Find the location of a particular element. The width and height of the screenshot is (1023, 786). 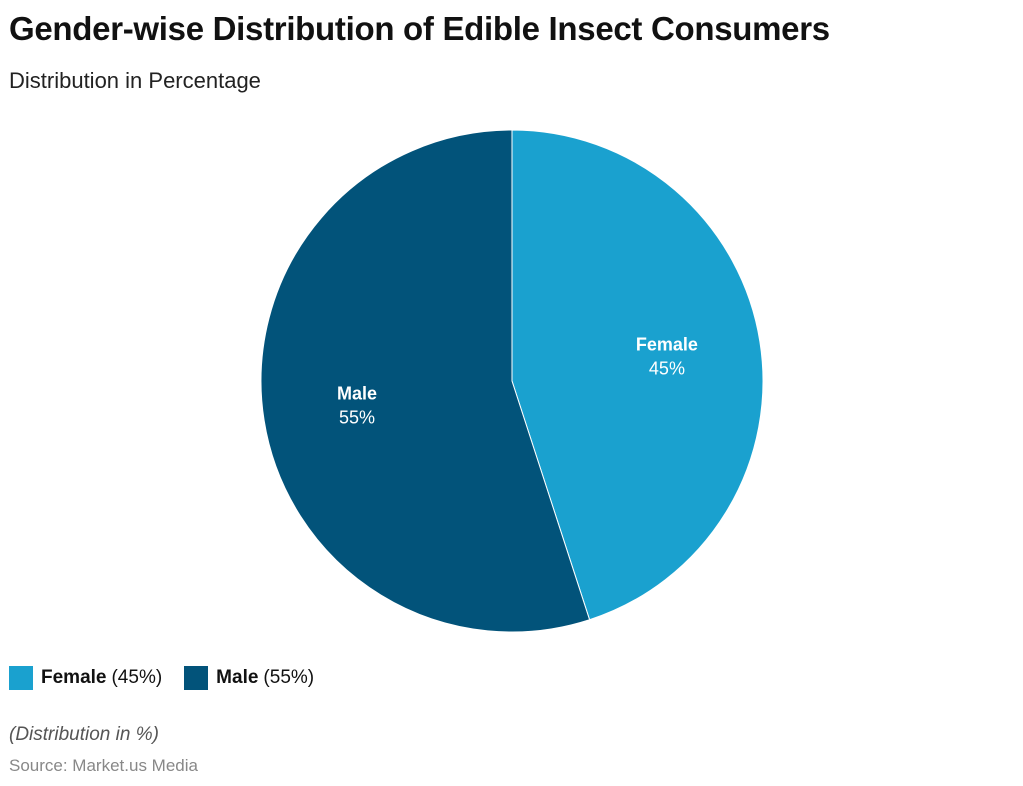

chart-note: (Distribution in %) is located at coordinates (84, 734).